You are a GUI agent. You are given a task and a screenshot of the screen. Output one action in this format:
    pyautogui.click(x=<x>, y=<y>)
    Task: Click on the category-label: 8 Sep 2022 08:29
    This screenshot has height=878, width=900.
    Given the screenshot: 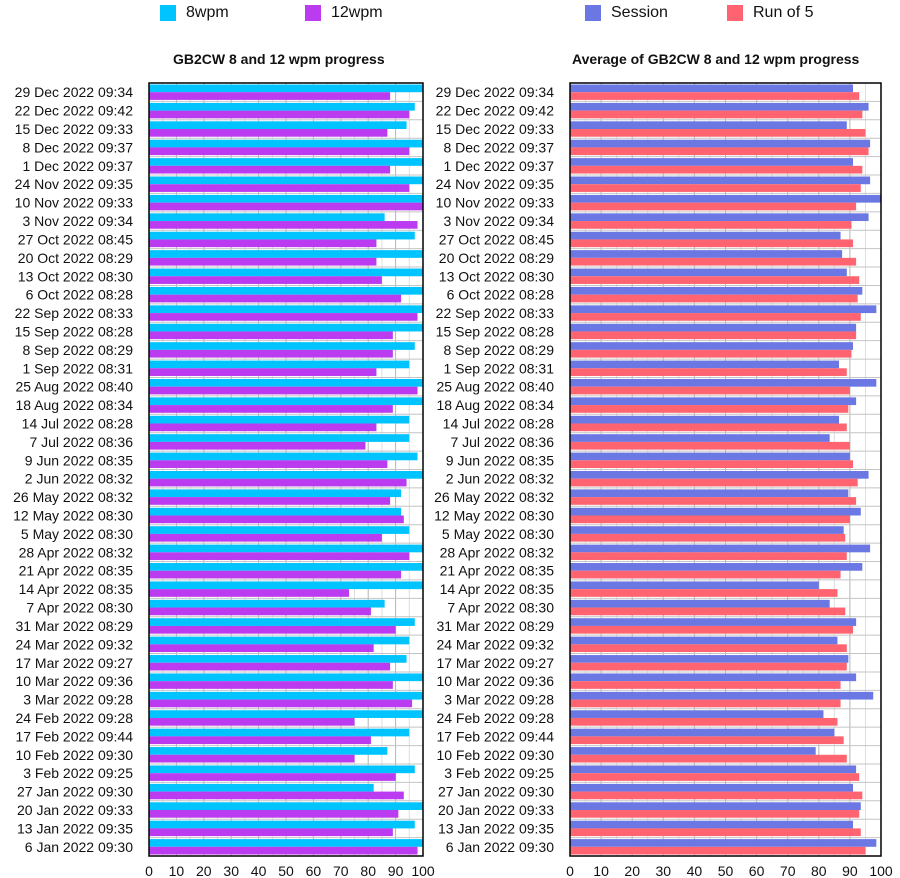 What is the action you would take?
    pyautogui.click(x=498, y=350)
    